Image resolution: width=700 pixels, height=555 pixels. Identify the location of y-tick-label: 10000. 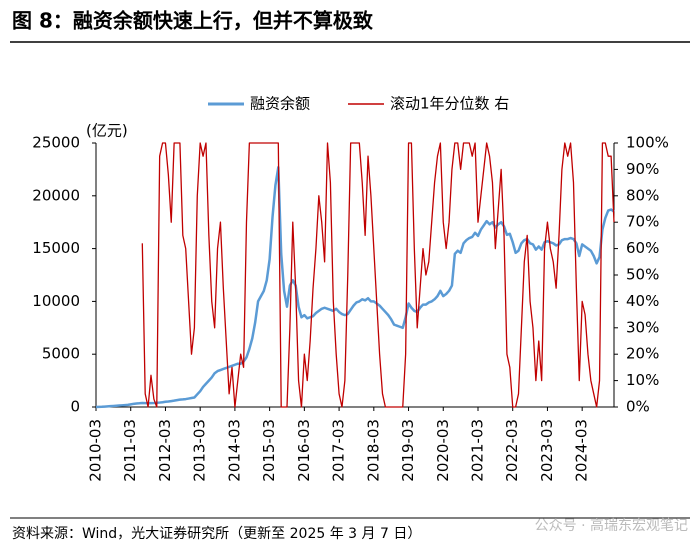
(56, 301).